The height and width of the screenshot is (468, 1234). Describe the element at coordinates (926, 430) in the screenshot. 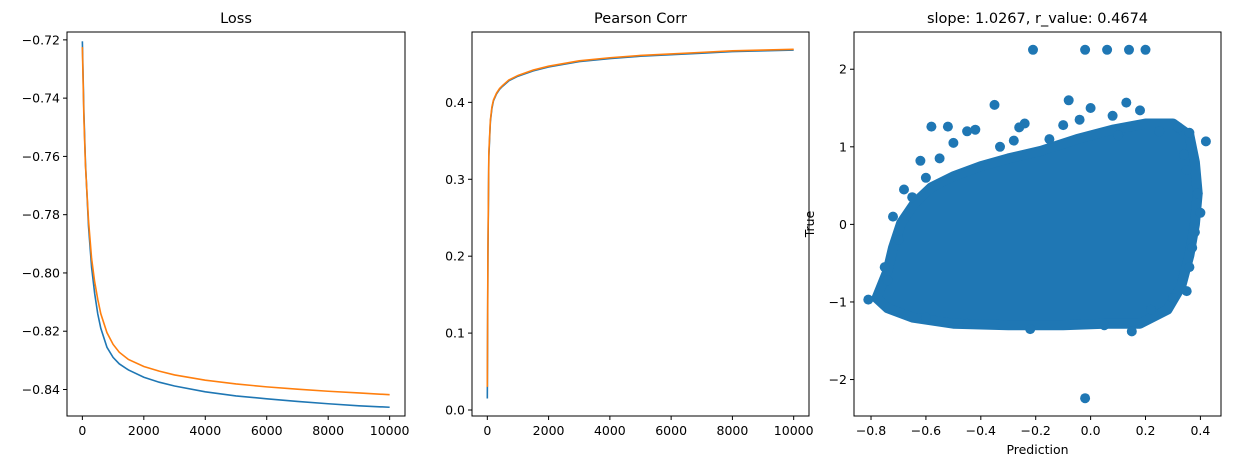

I see `x-tick-label: −0.6` at that location.